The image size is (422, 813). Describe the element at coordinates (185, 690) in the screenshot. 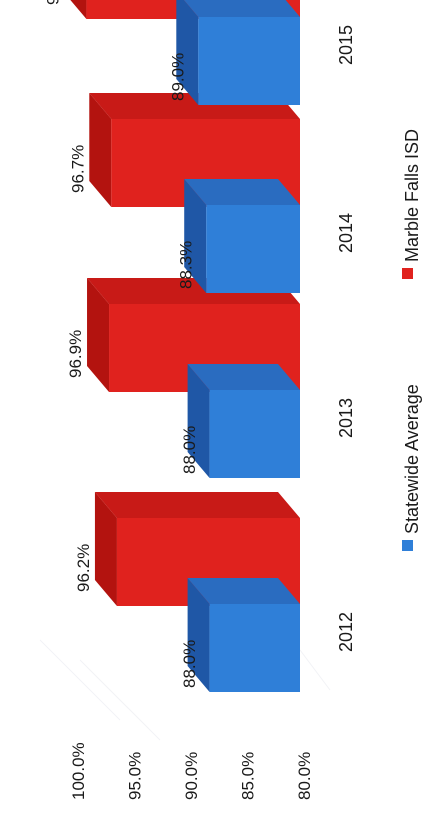

I see `floor-lines` at that location.